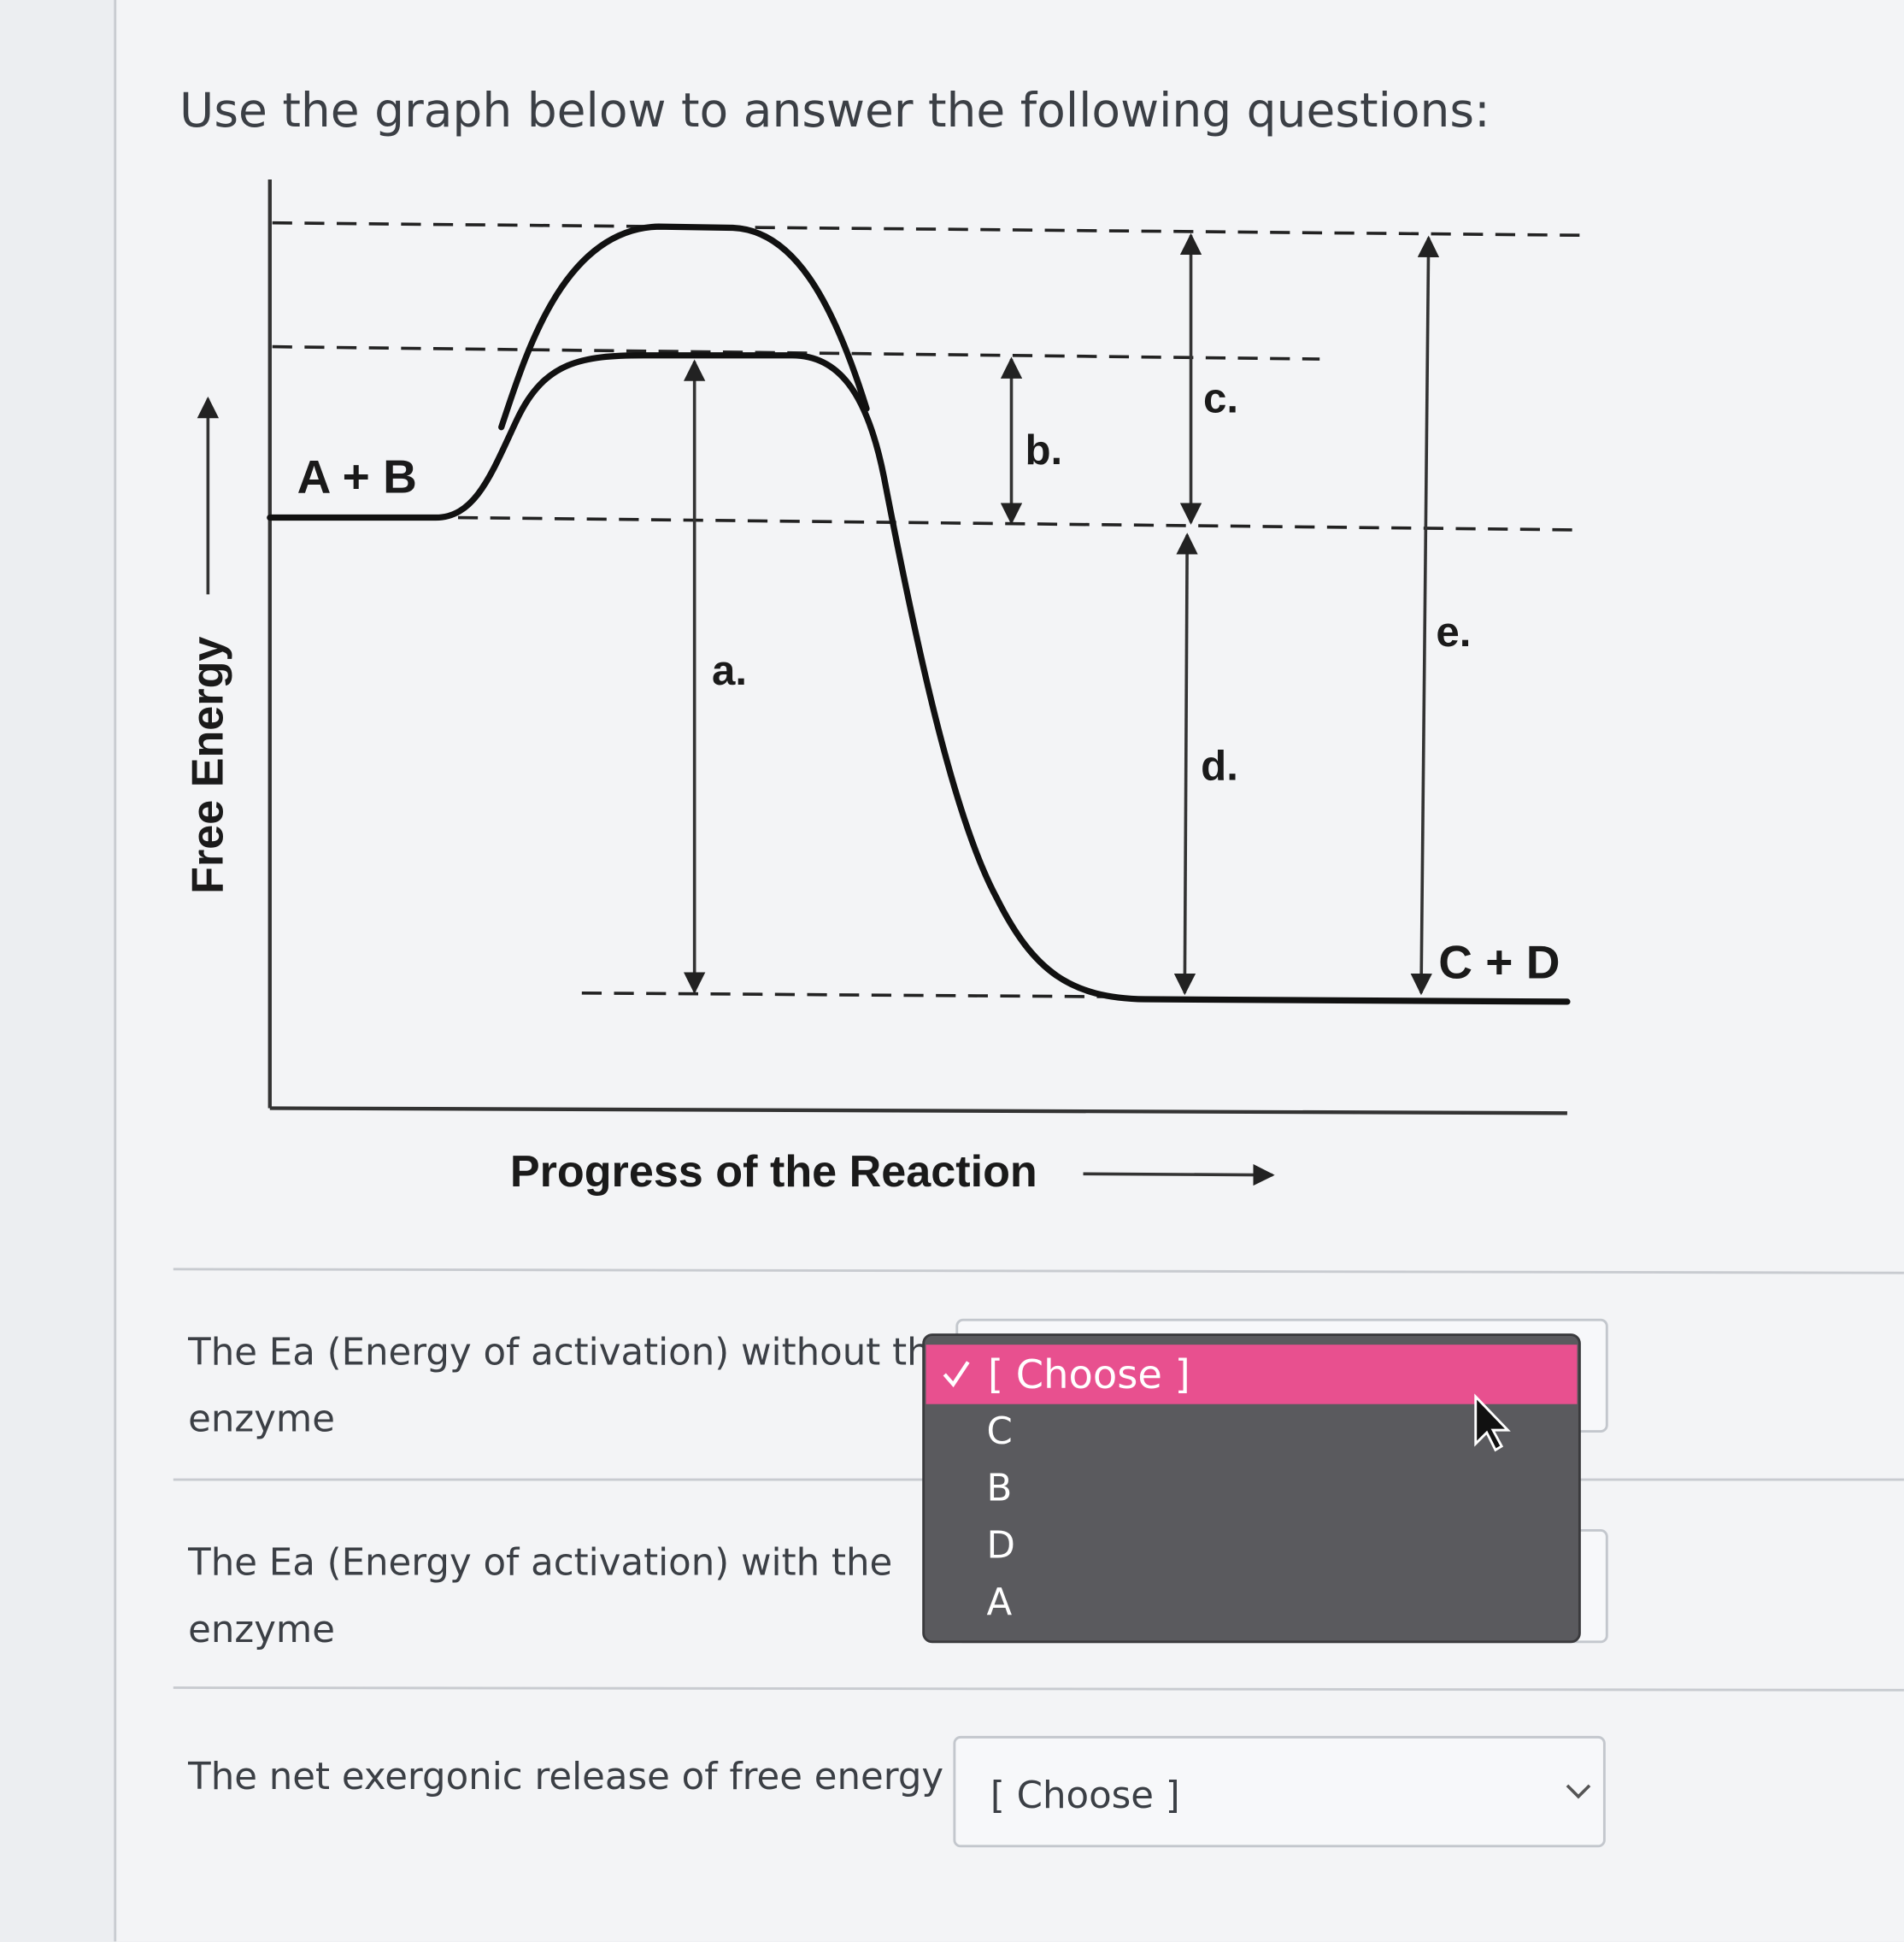  Describe the element at coordinates (1499, 961) in the screenshot. I see `products-label: C + D` at that location.